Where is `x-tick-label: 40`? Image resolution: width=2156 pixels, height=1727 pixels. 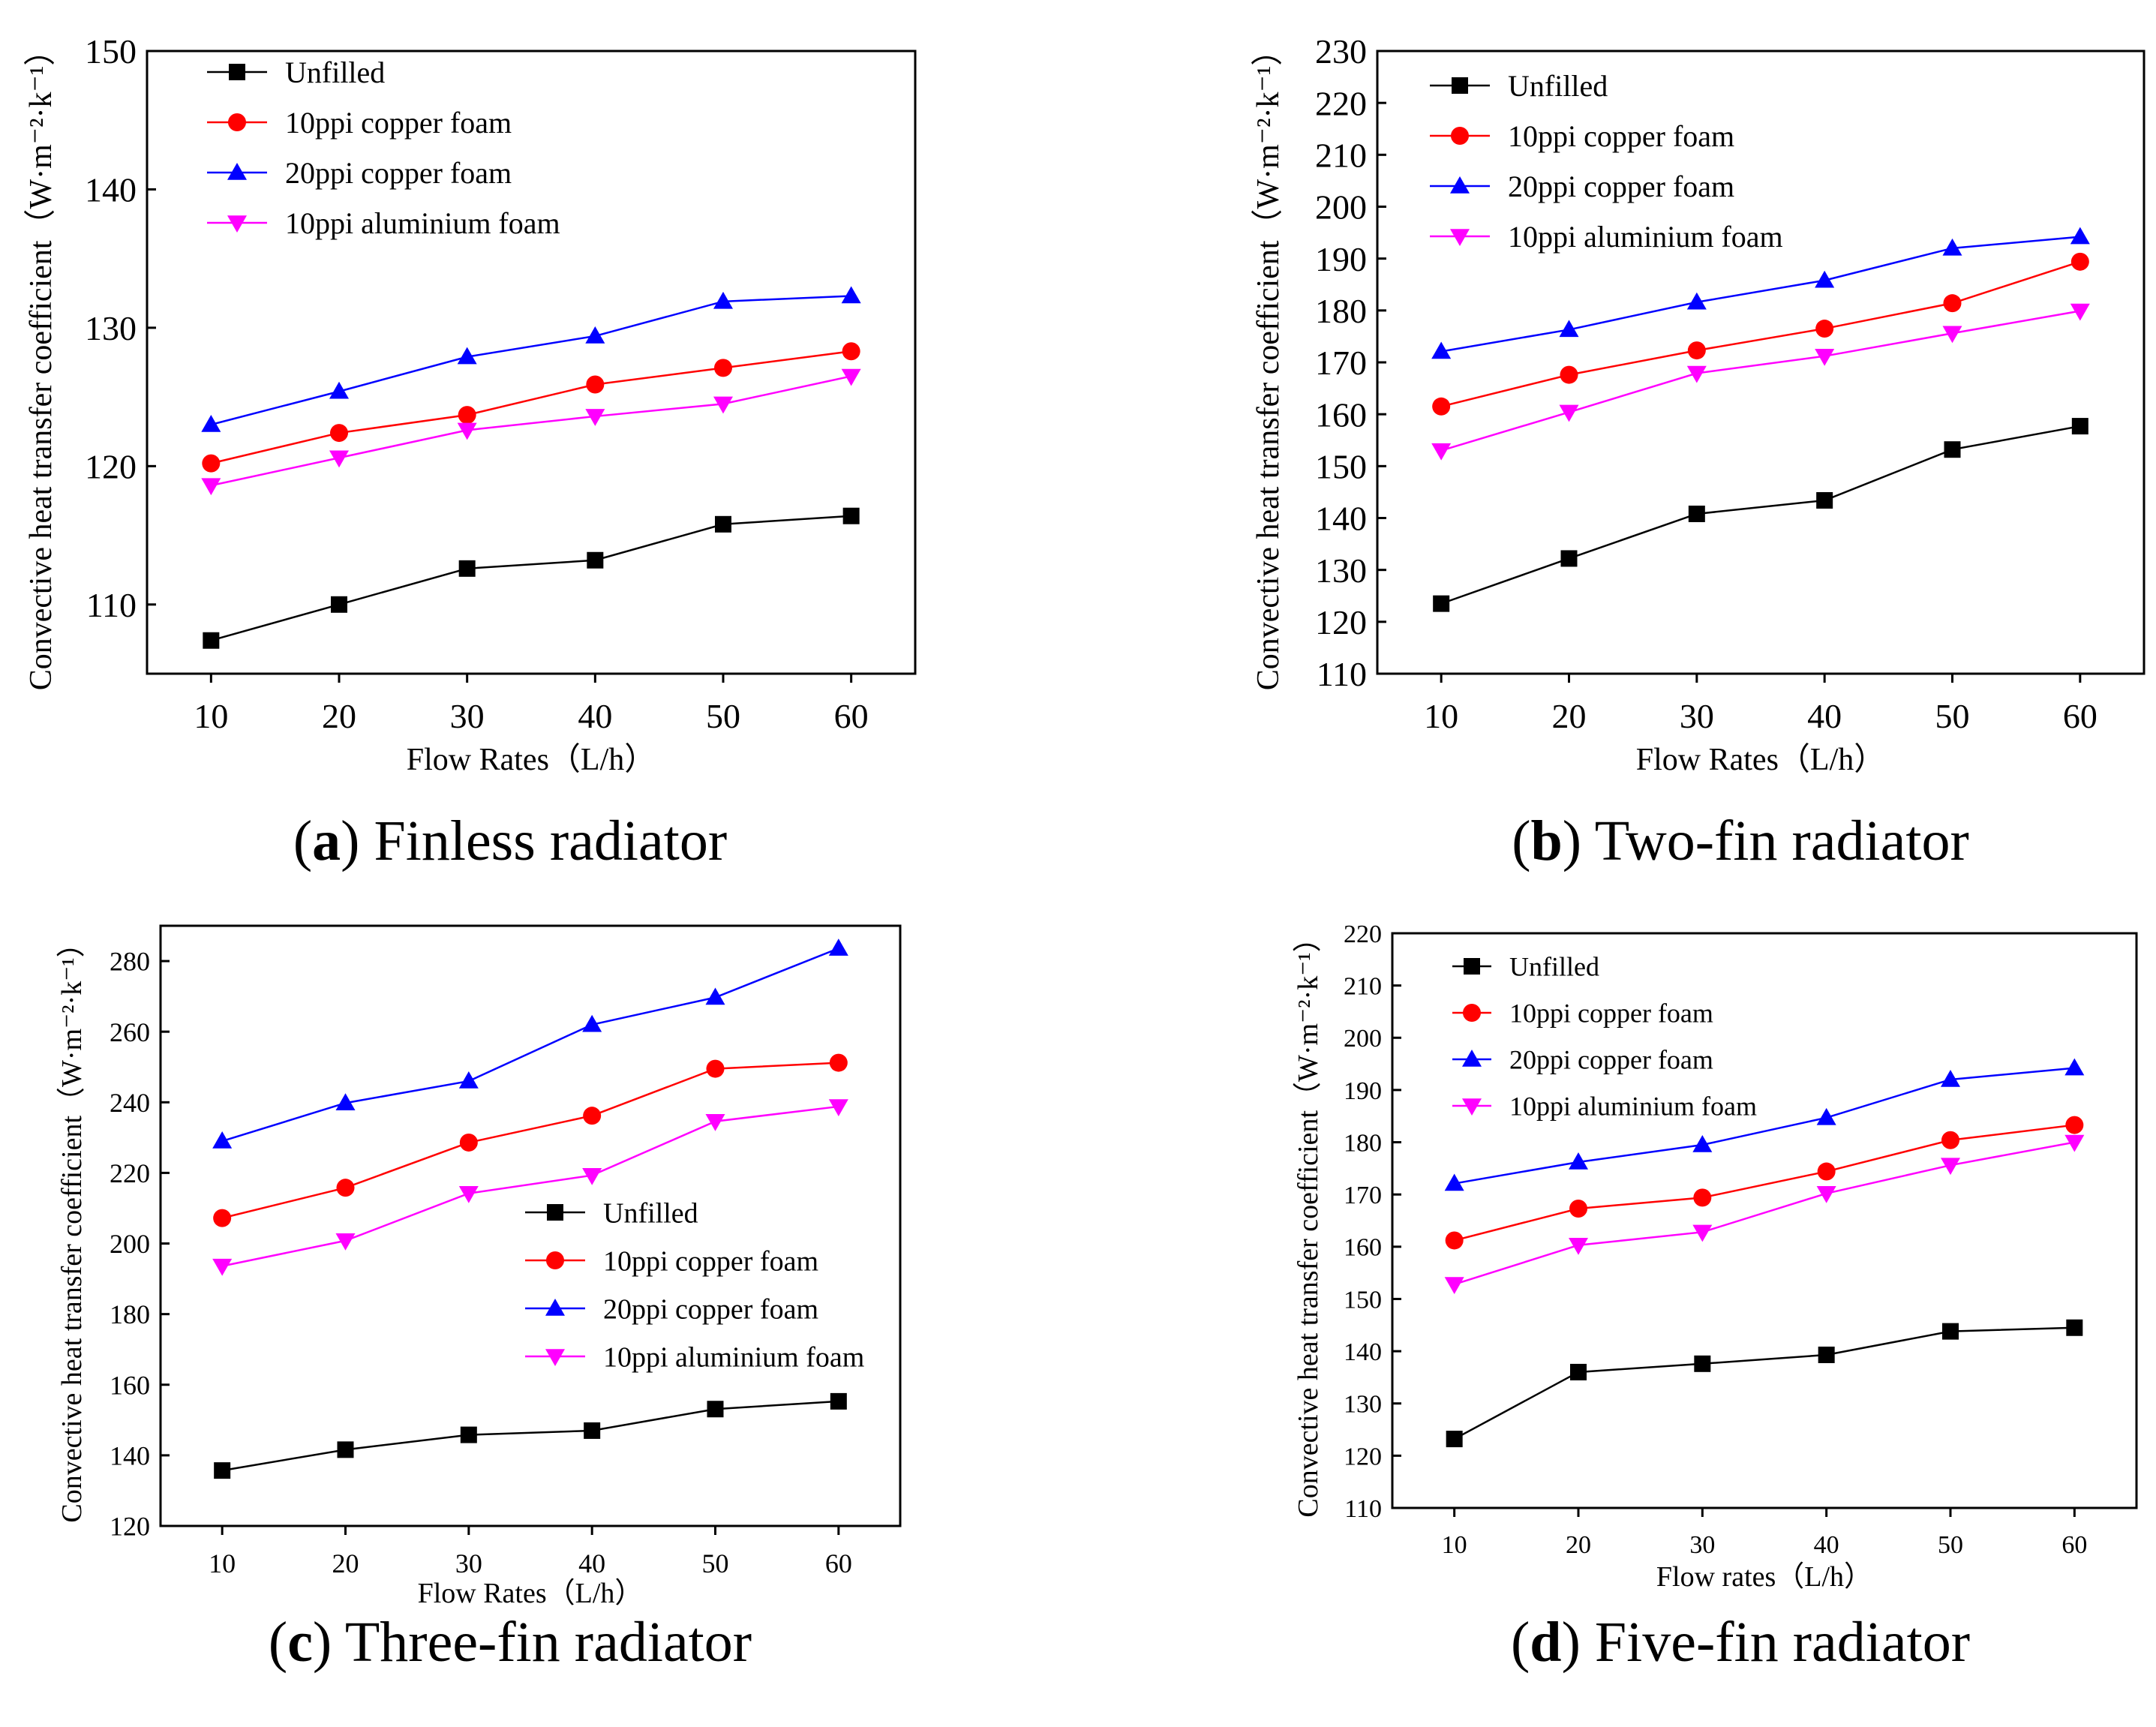 x-tick-label: 40 is located at coordinates (591, 1563).